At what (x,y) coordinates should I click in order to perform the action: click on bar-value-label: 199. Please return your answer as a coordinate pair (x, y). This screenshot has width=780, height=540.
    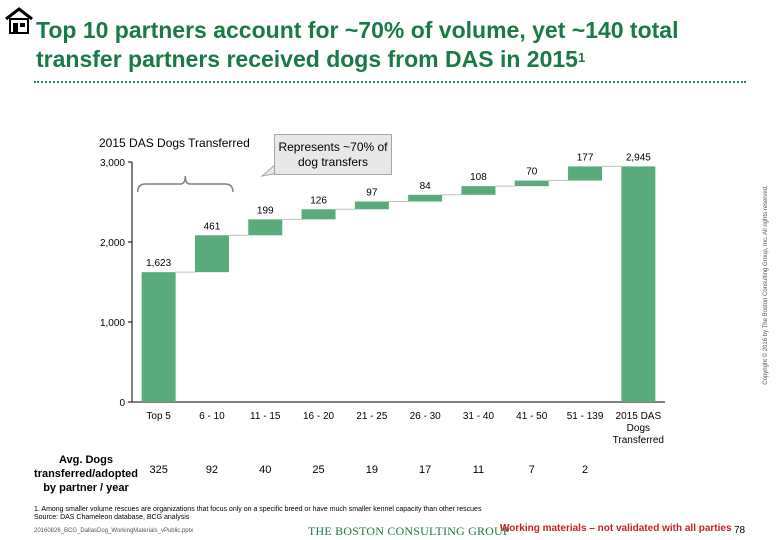
    Looking at the image, I should click on (265, 210).